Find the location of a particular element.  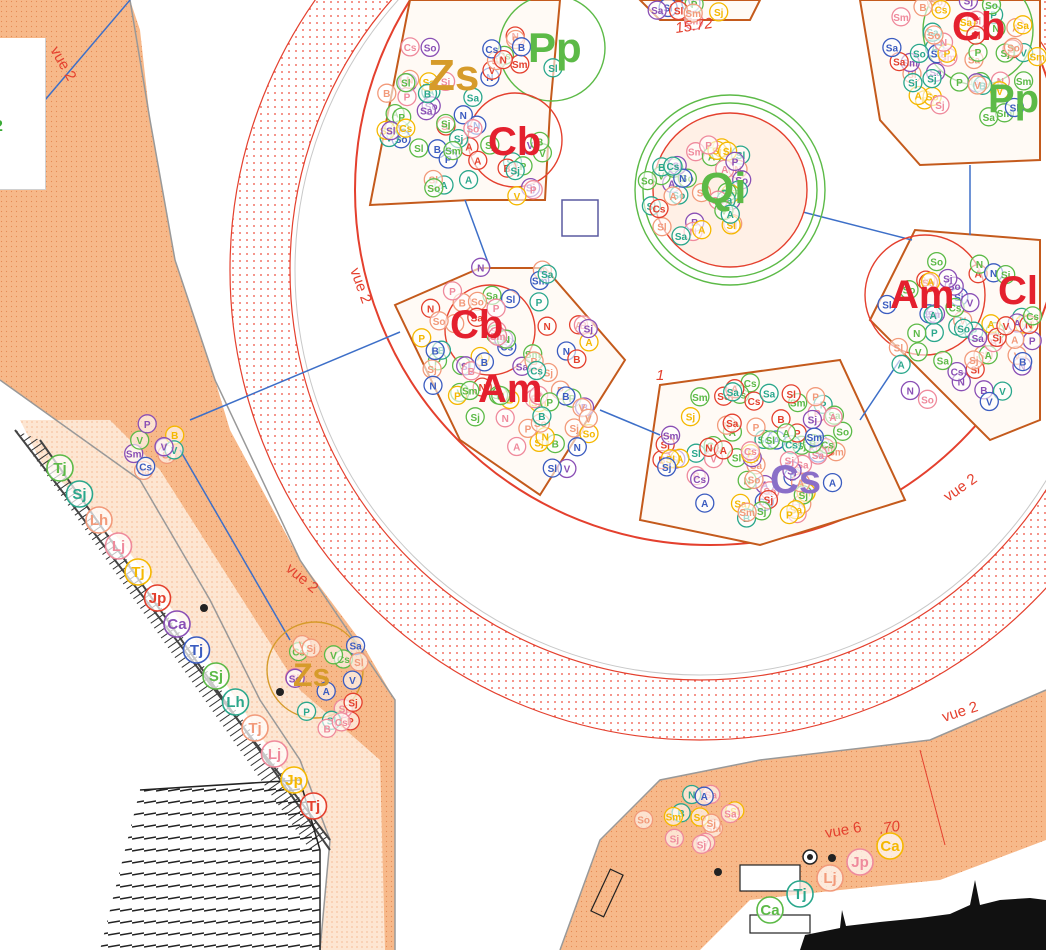

lane-plant-code: Ca is located at coordinates (770, 910).